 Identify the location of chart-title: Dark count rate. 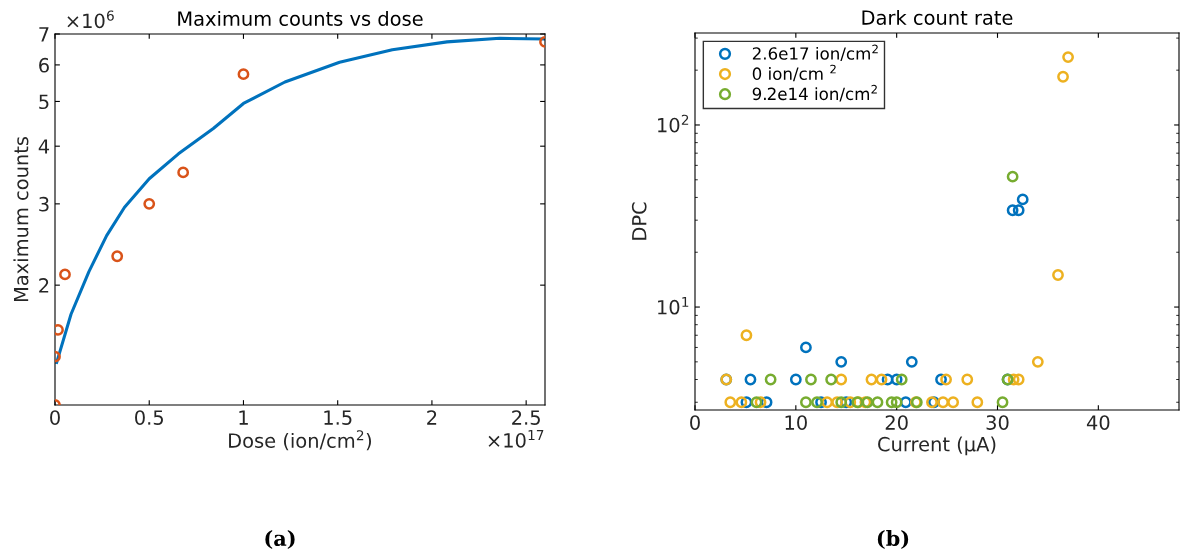
(937, 17).